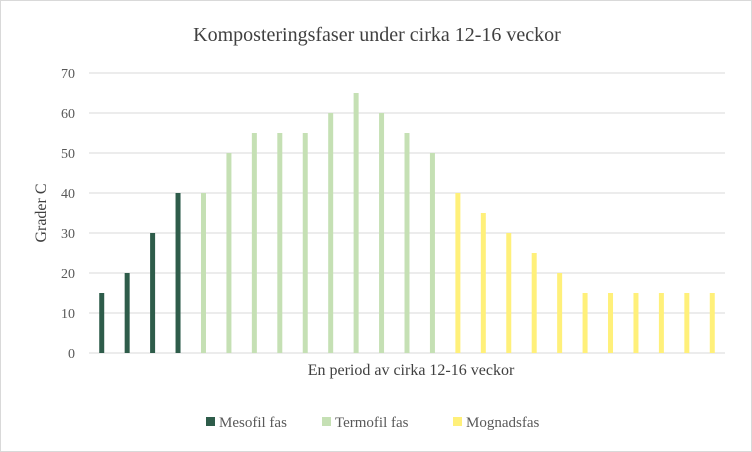 The image size is (752, 452). Describe the element at coordinates (68, 154) in the screenshot. I see `y-tick-label: 50` at that location.